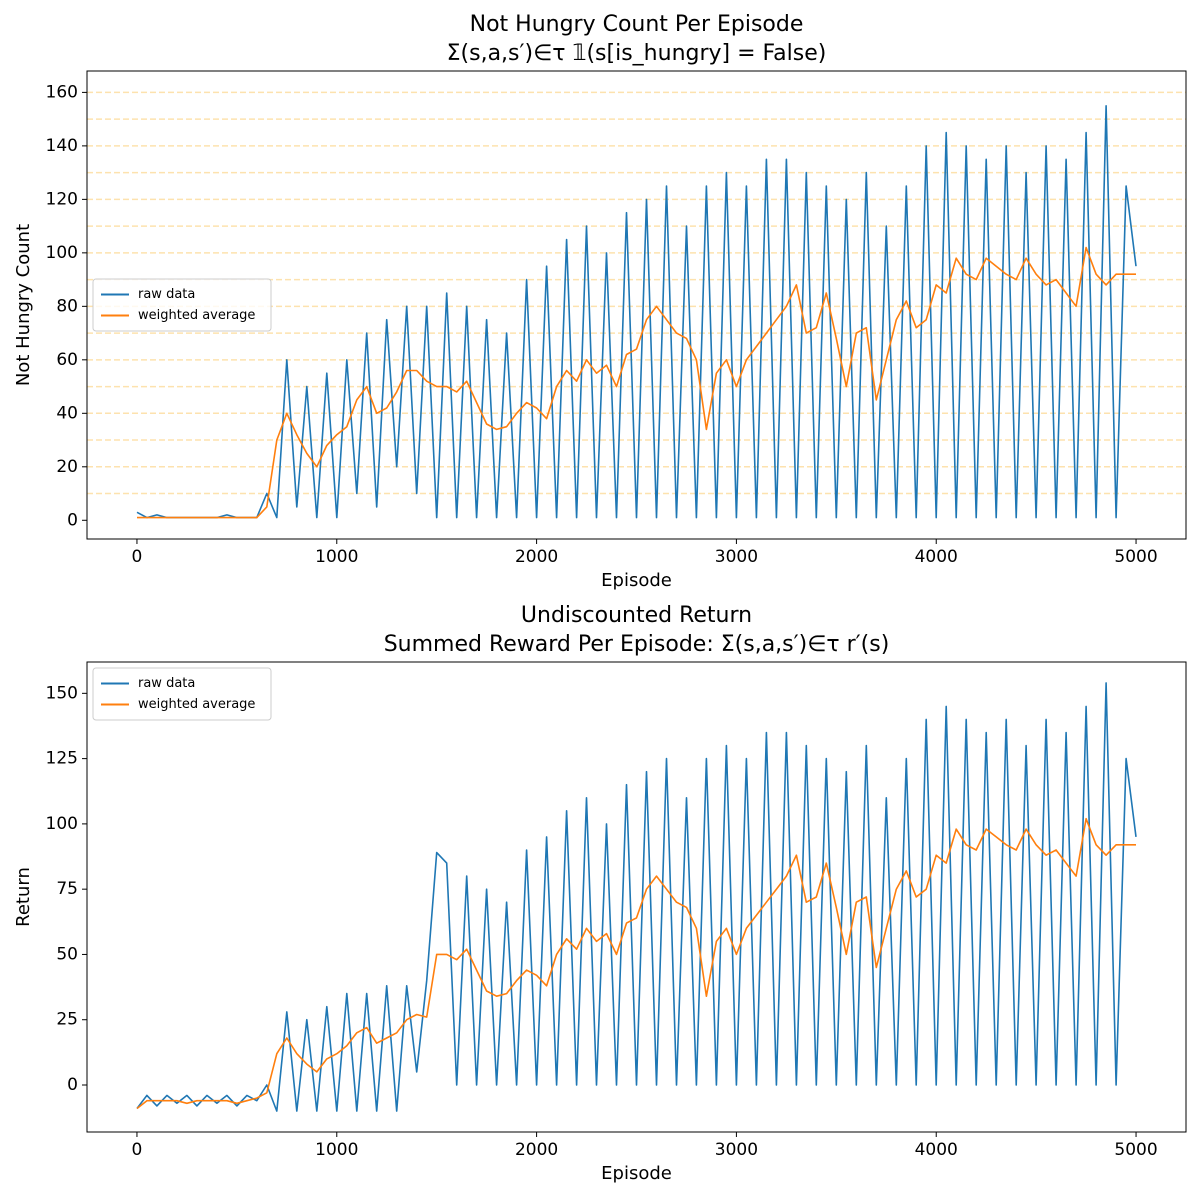 The image size is (1200, 1200). What do you see at coordinates (23, 305) in the screenshot?
I see `y-axis-label: Not Hungry Count` at bounding box center [23, 305].